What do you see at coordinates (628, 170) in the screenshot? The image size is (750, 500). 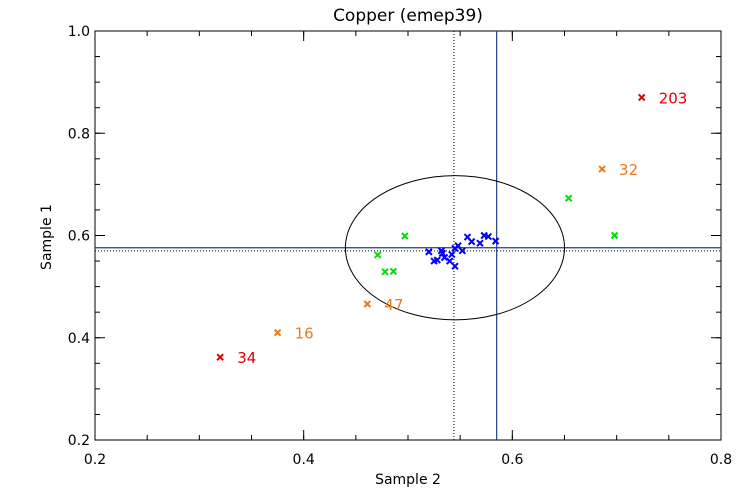 I see `point-label: 32` at bounding box center [628, 170].